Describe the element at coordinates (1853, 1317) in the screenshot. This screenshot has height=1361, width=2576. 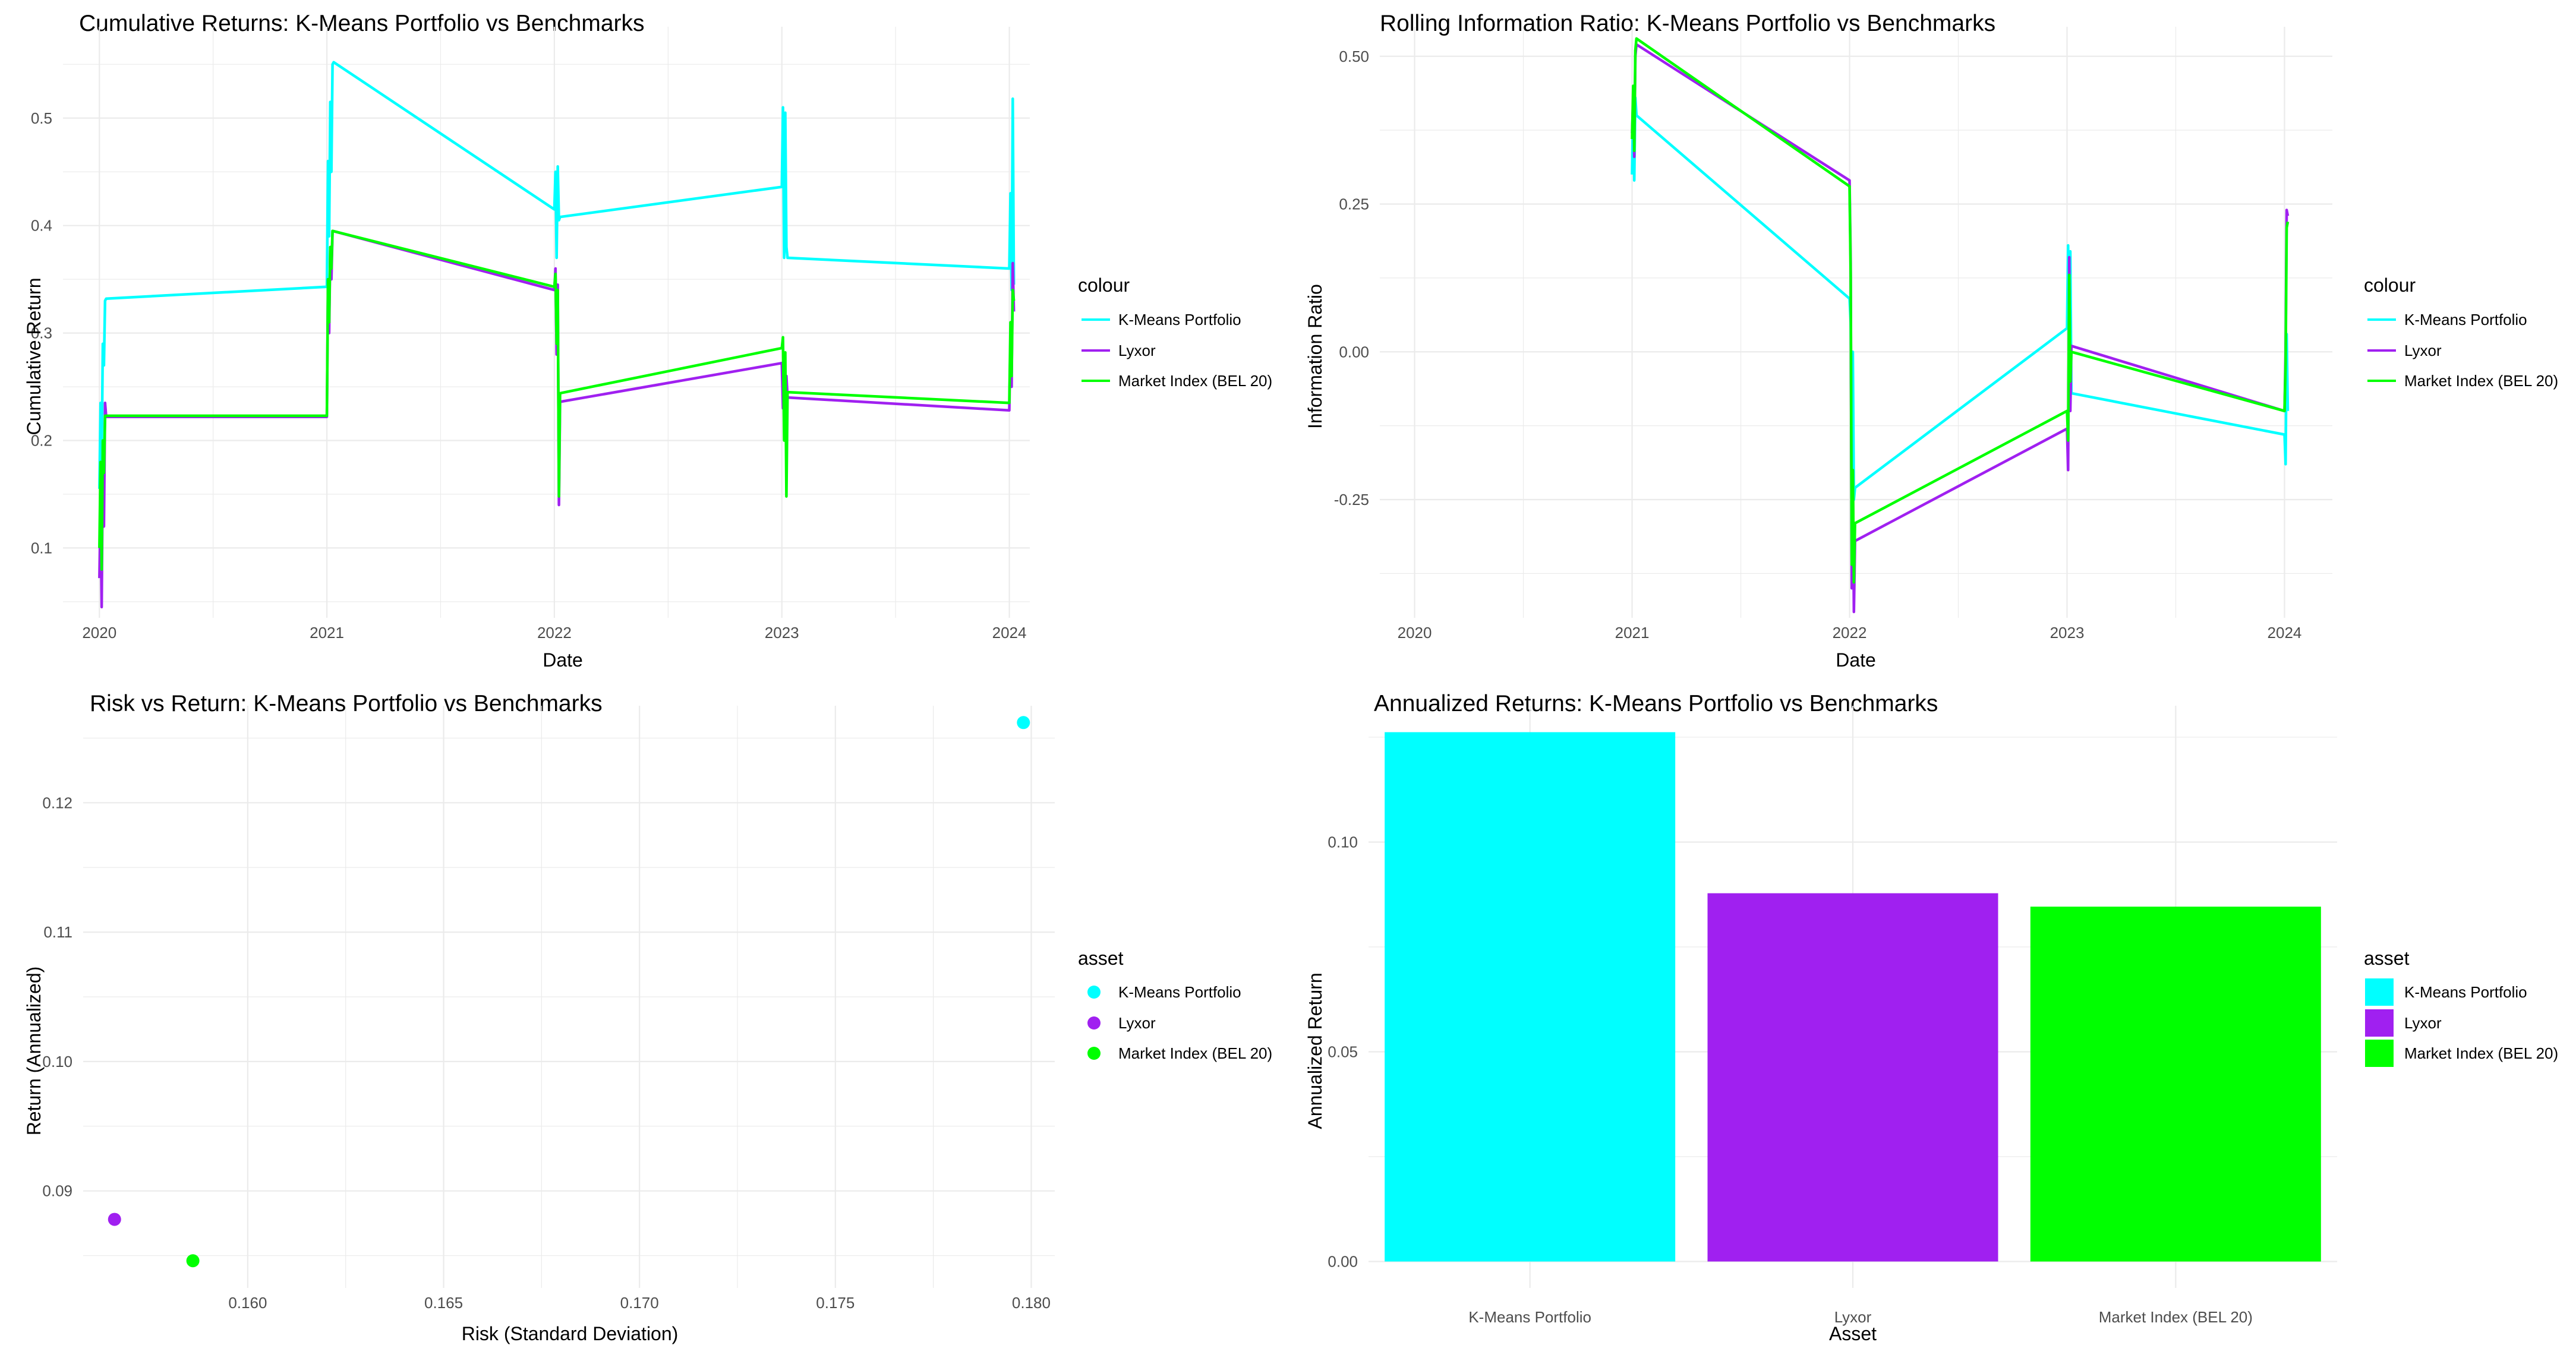
I see `x-tick-label: Lyxor` at that location.